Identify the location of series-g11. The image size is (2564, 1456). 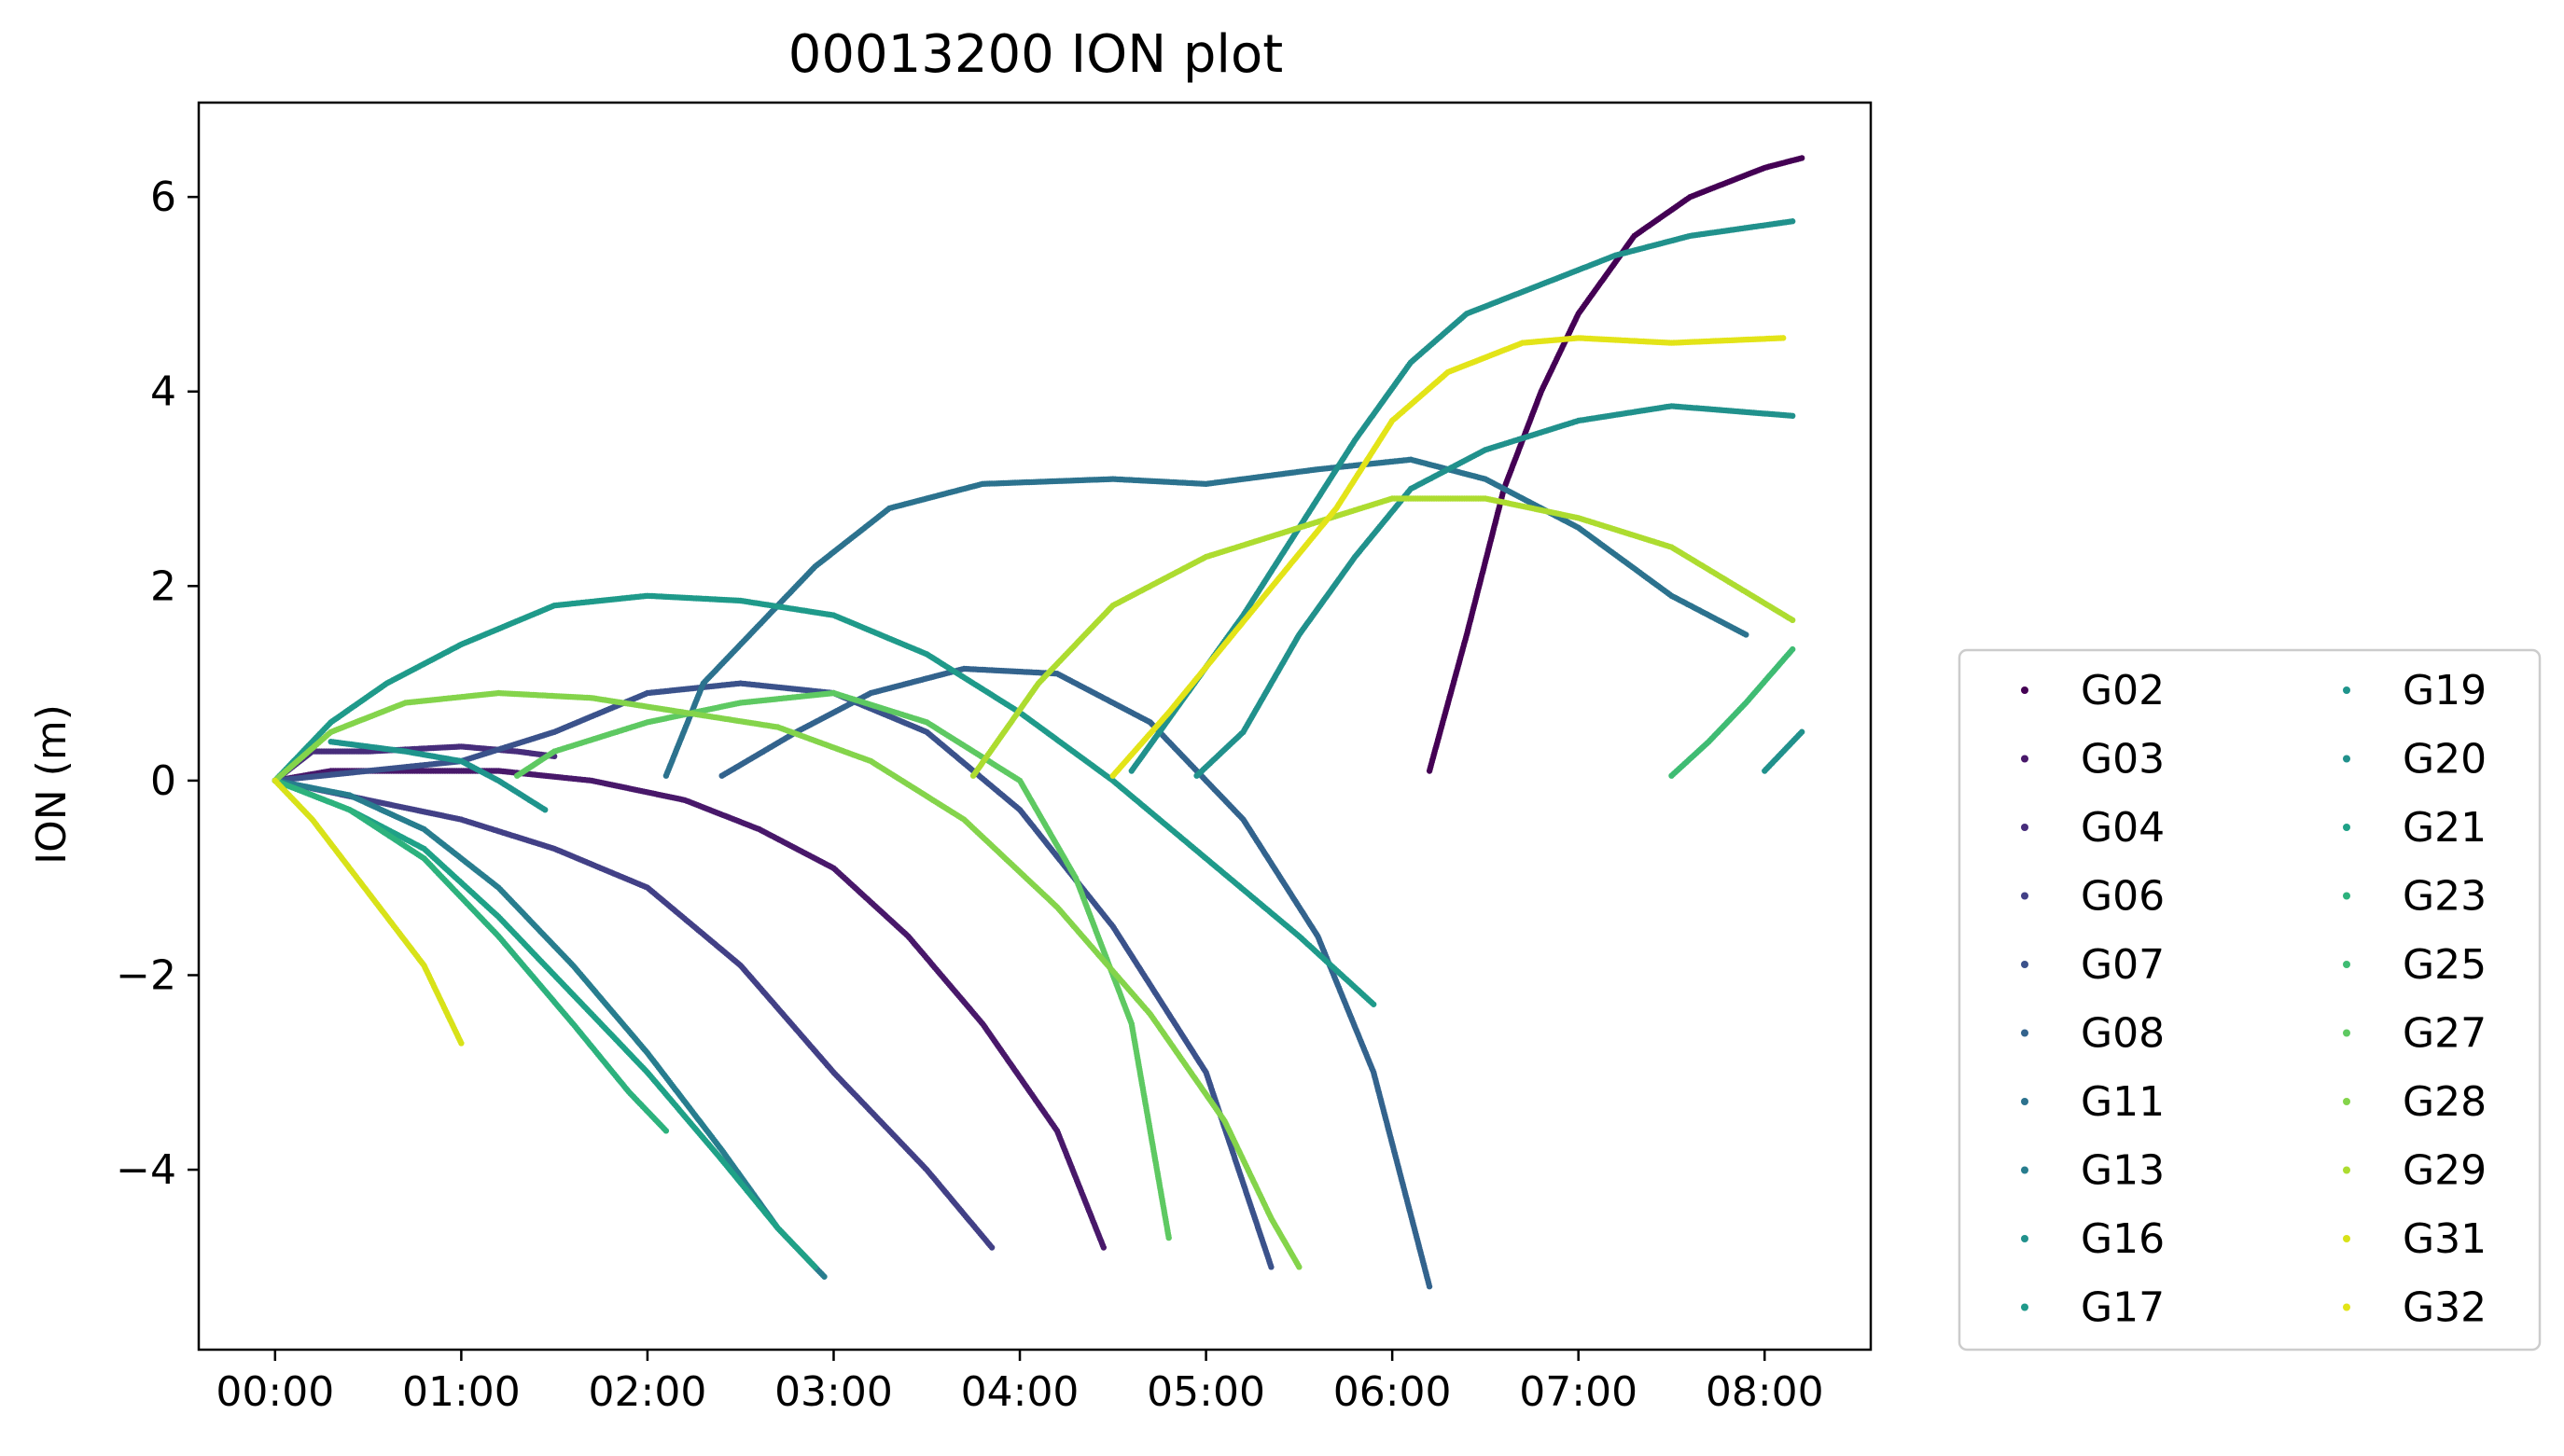
(1205, 617).